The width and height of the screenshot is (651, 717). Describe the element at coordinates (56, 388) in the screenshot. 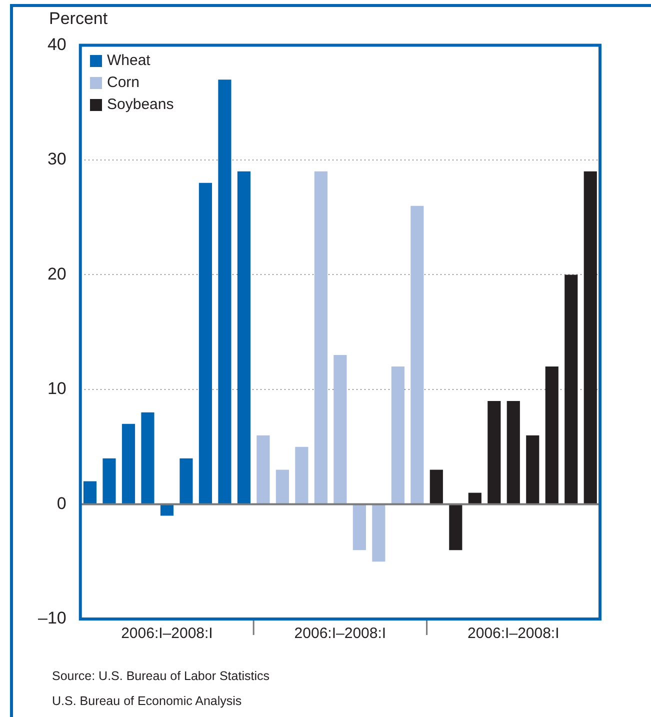

I see `y-tick-label: 10` at that location.